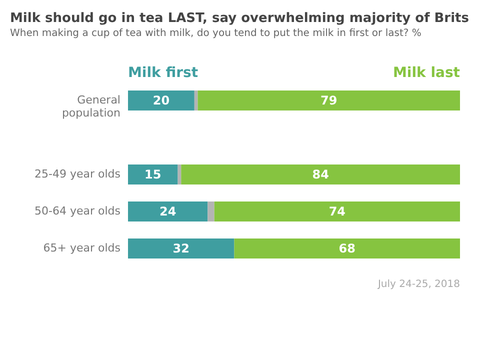 Image resolution: width=500 pixels, height=362 pixels. What do you see at coordinates (216, 33) in the screenshot?
I see `chart-subtitle: When making a cup of tea with milk, do you tend to put the milk in first or last? %` at bounding box center [216, 33].